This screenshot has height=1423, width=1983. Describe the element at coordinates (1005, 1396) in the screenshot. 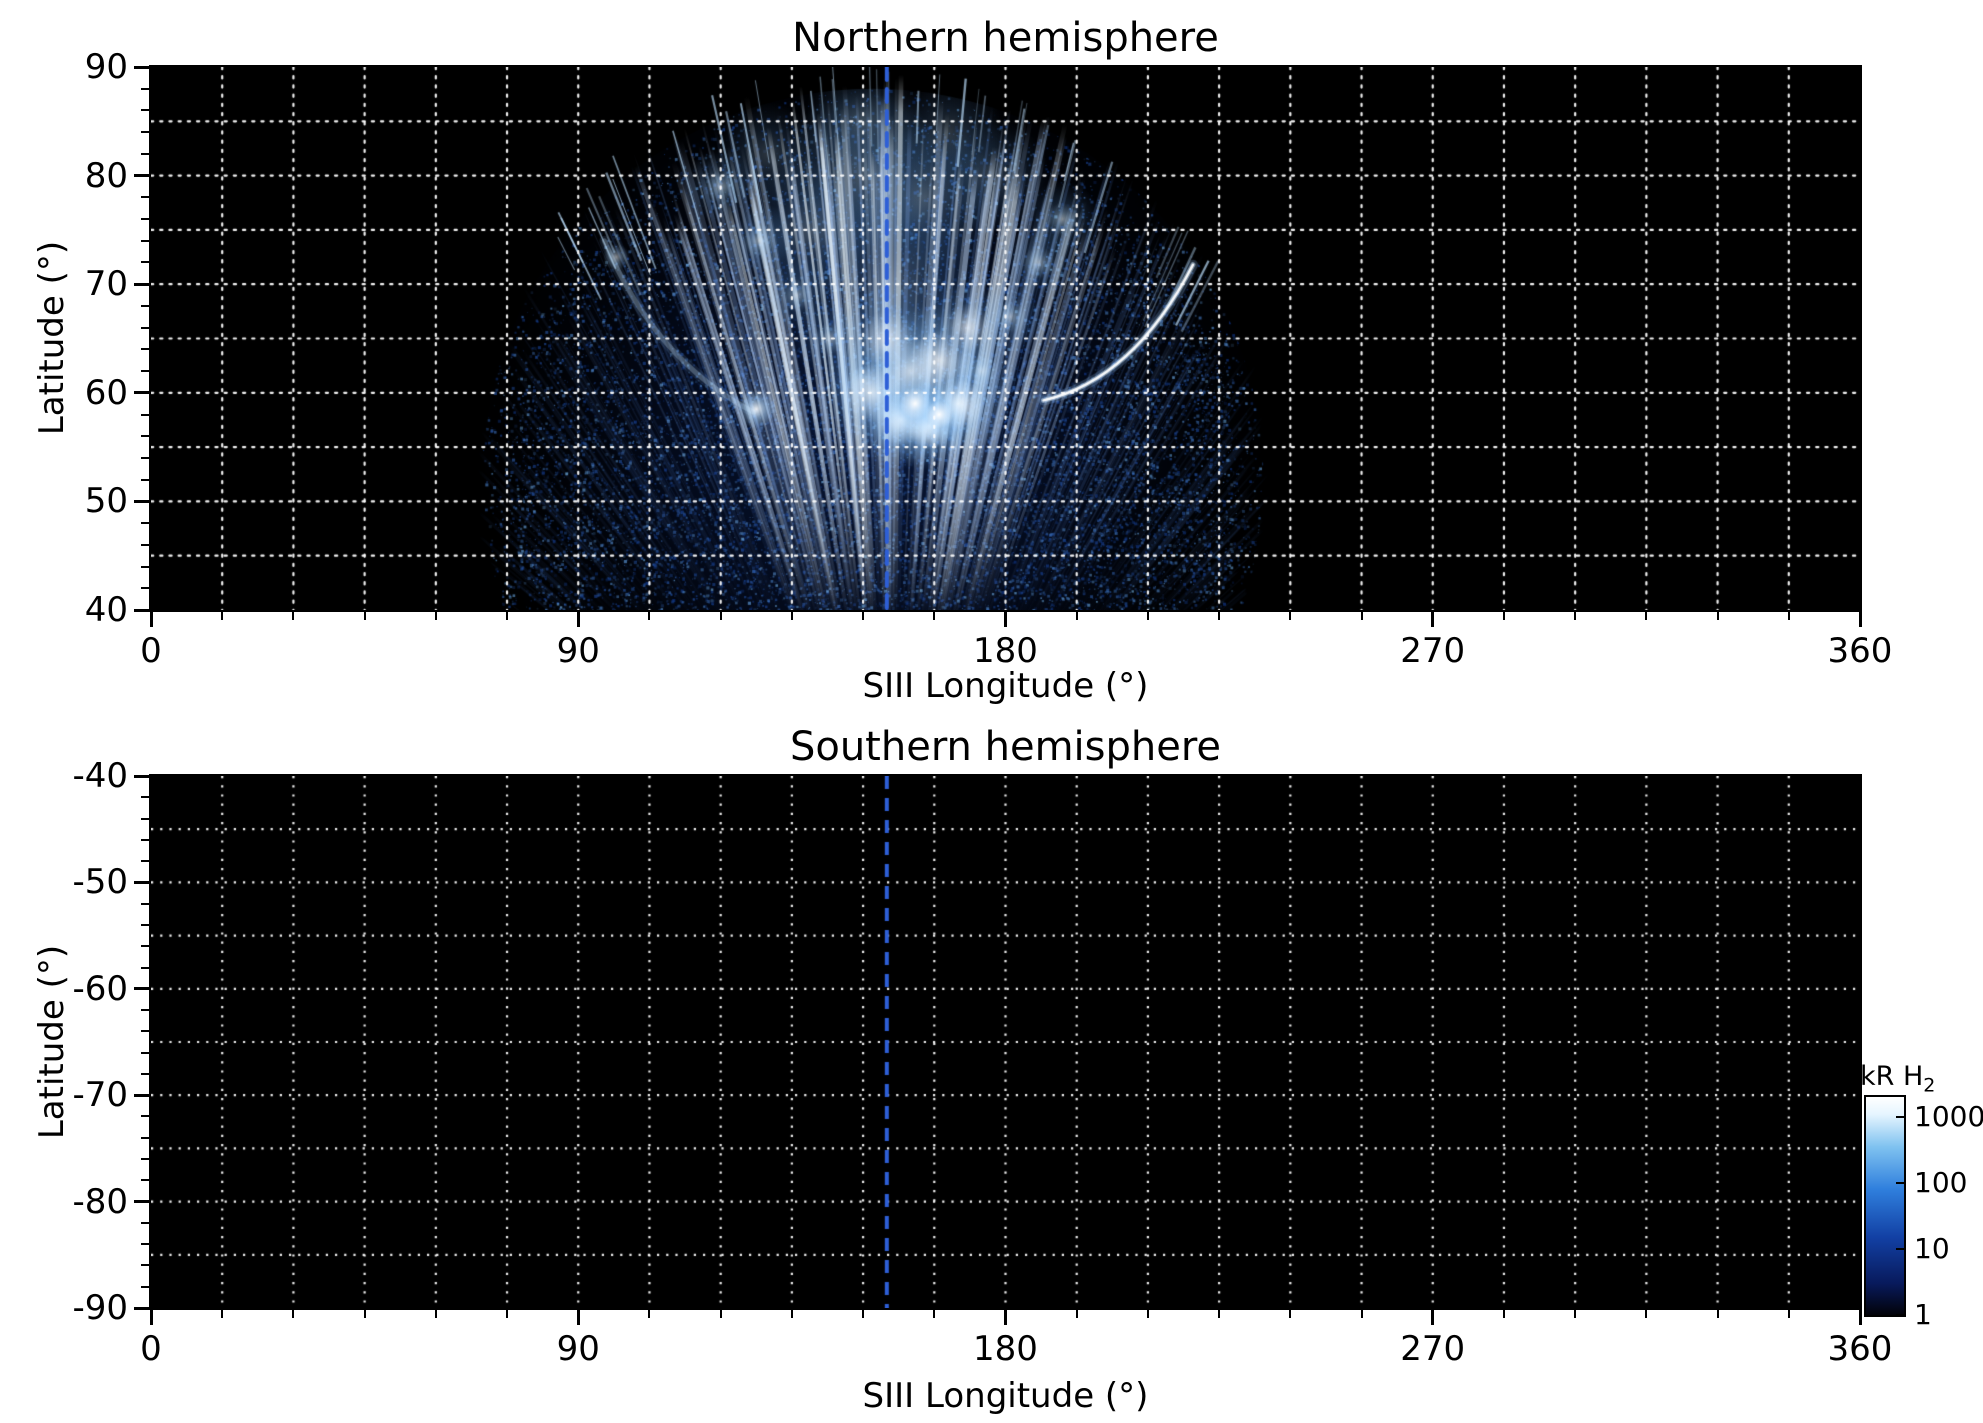

I see `south-x-axis-label: SIII Longitude (°)` at that location.